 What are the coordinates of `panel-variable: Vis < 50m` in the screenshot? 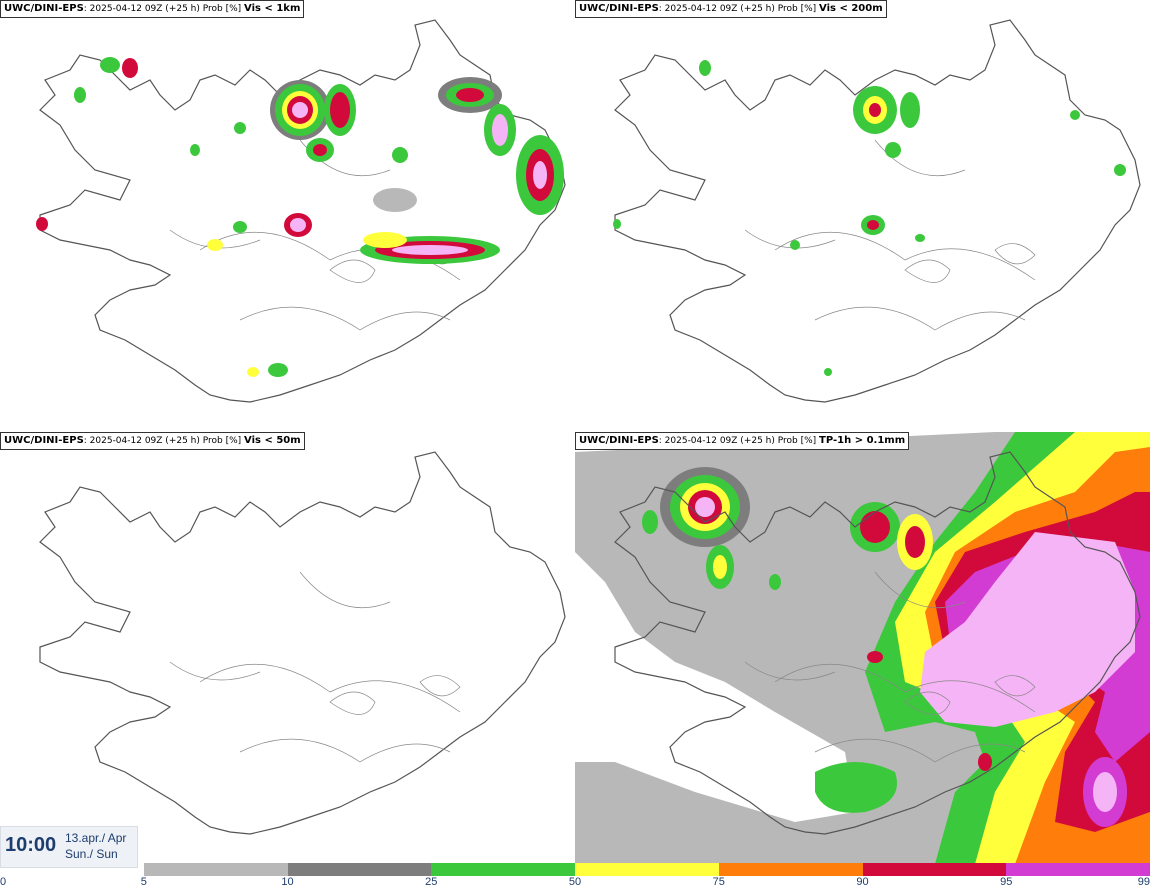 It's located at (272, 440).